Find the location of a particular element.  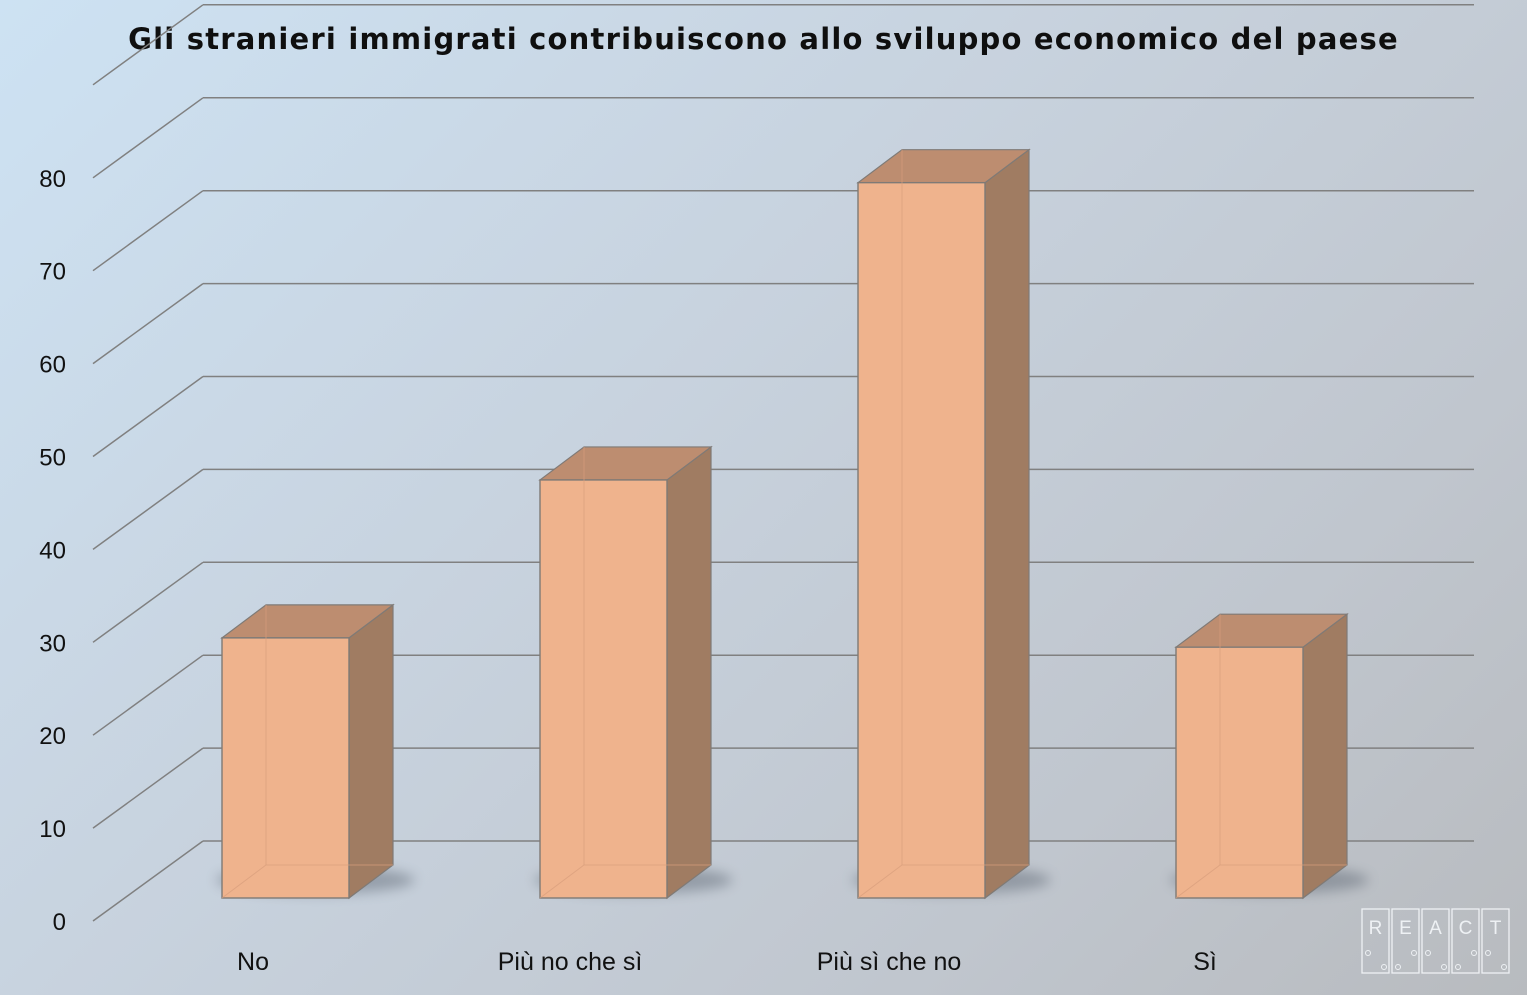

x-tick-label: Più no che sì is located at coordinates (570, 962).